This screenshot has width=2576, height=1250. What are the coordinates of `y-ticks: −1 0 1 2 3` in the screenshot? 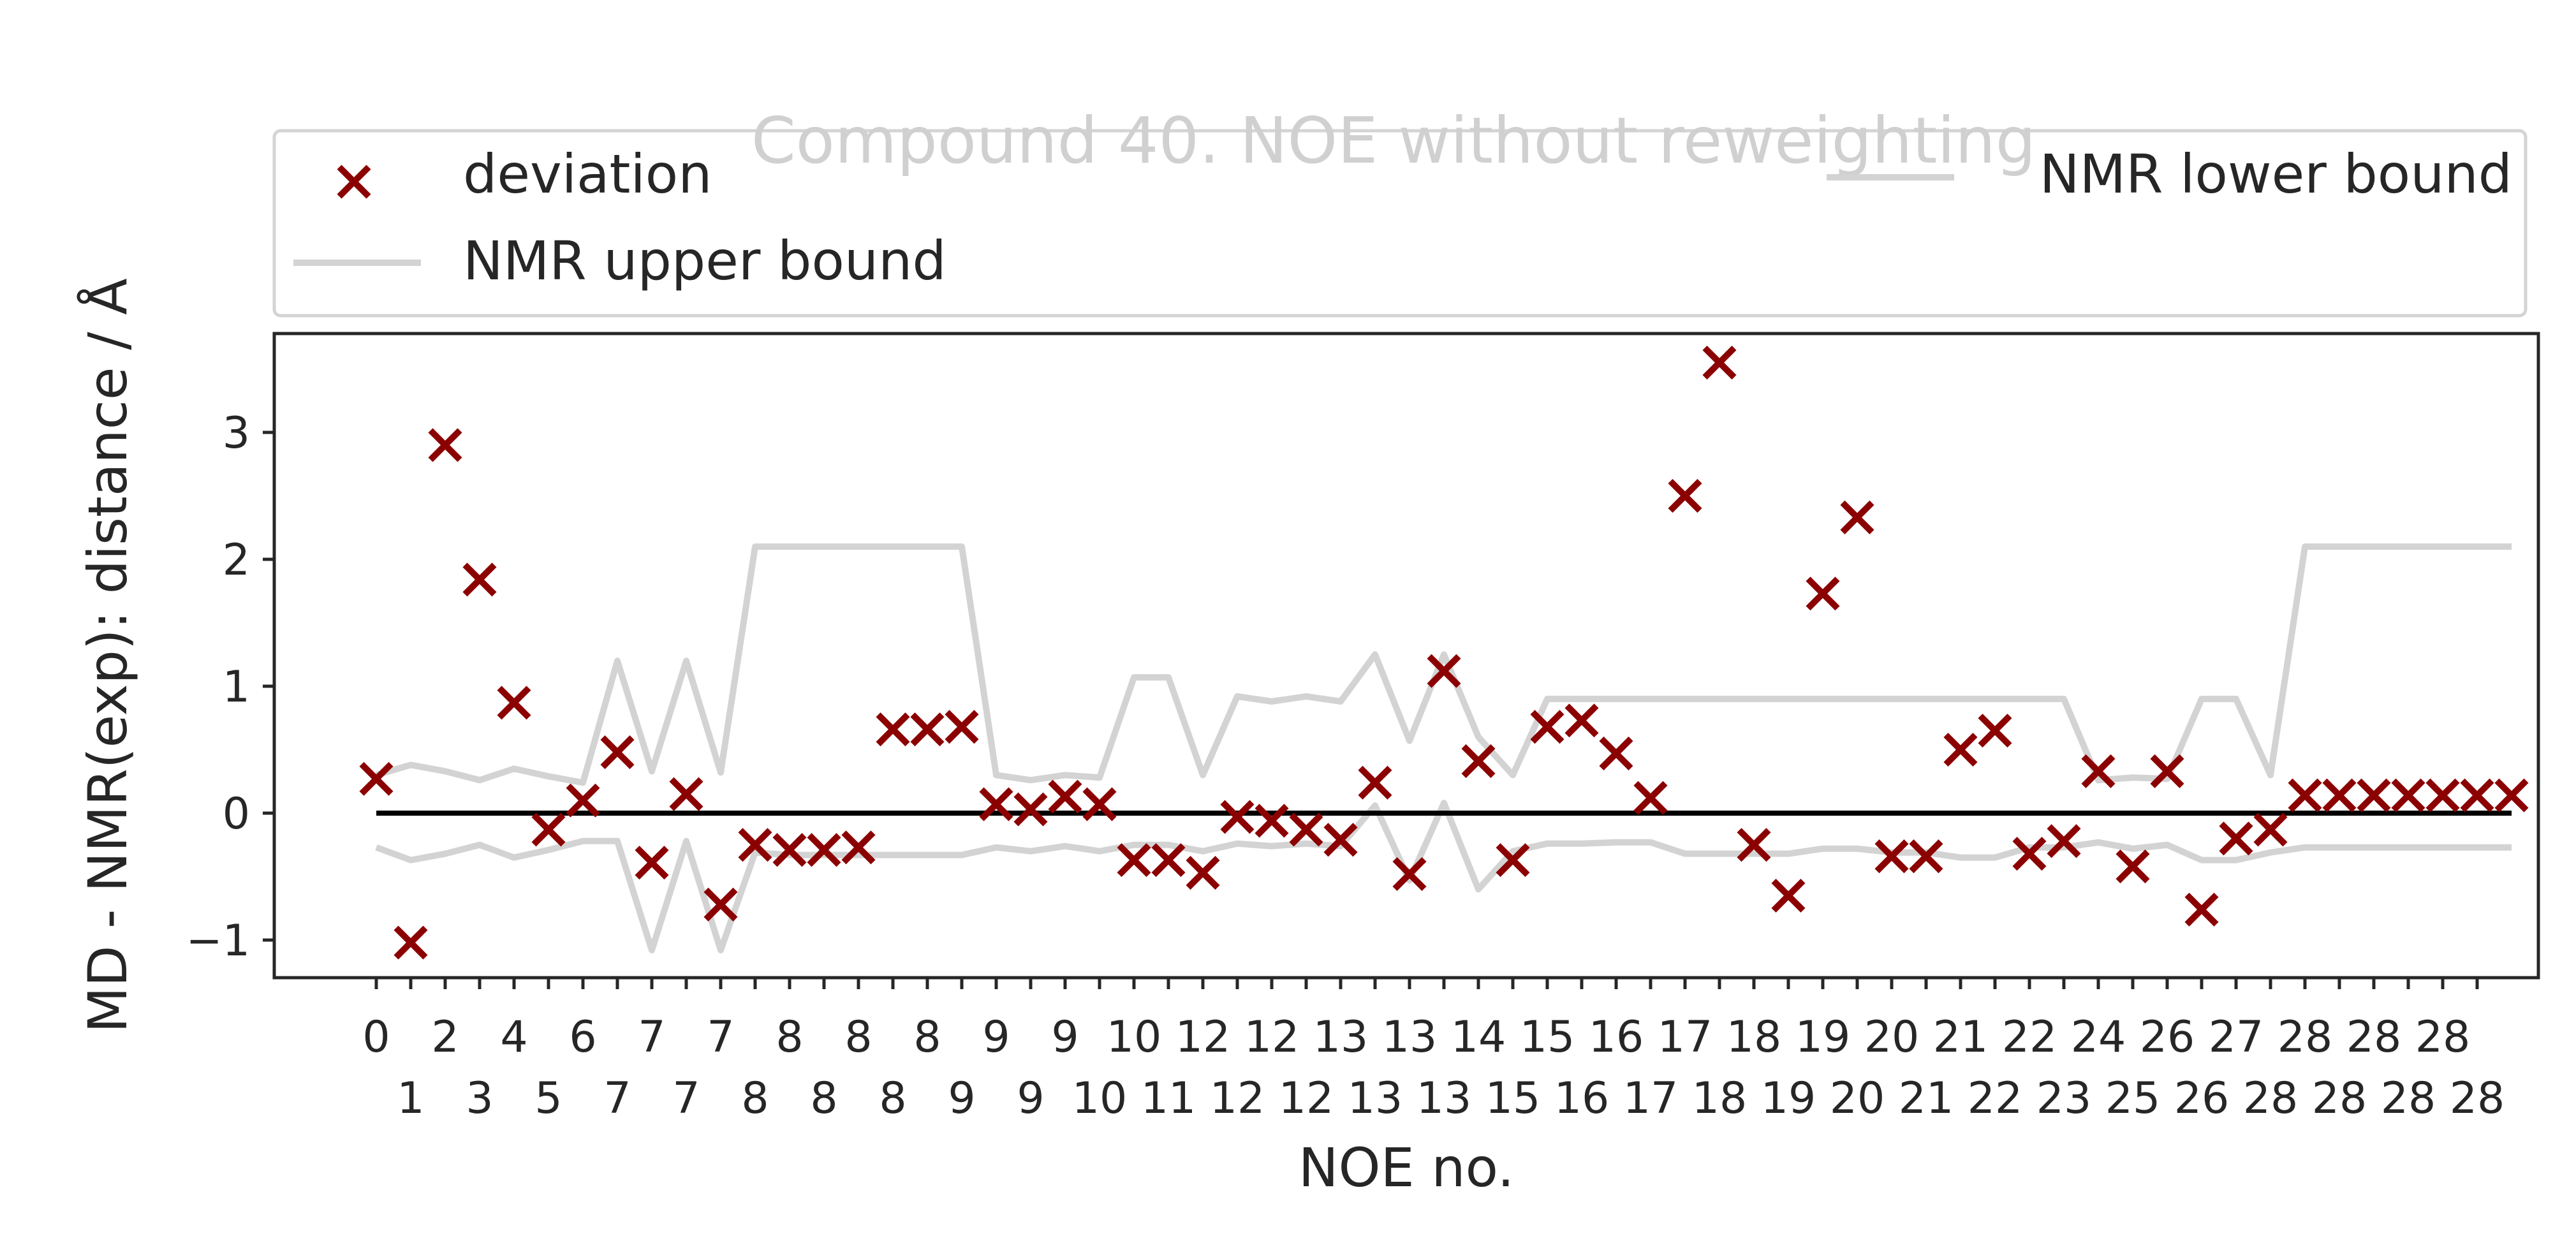 It's located at (230, 687).